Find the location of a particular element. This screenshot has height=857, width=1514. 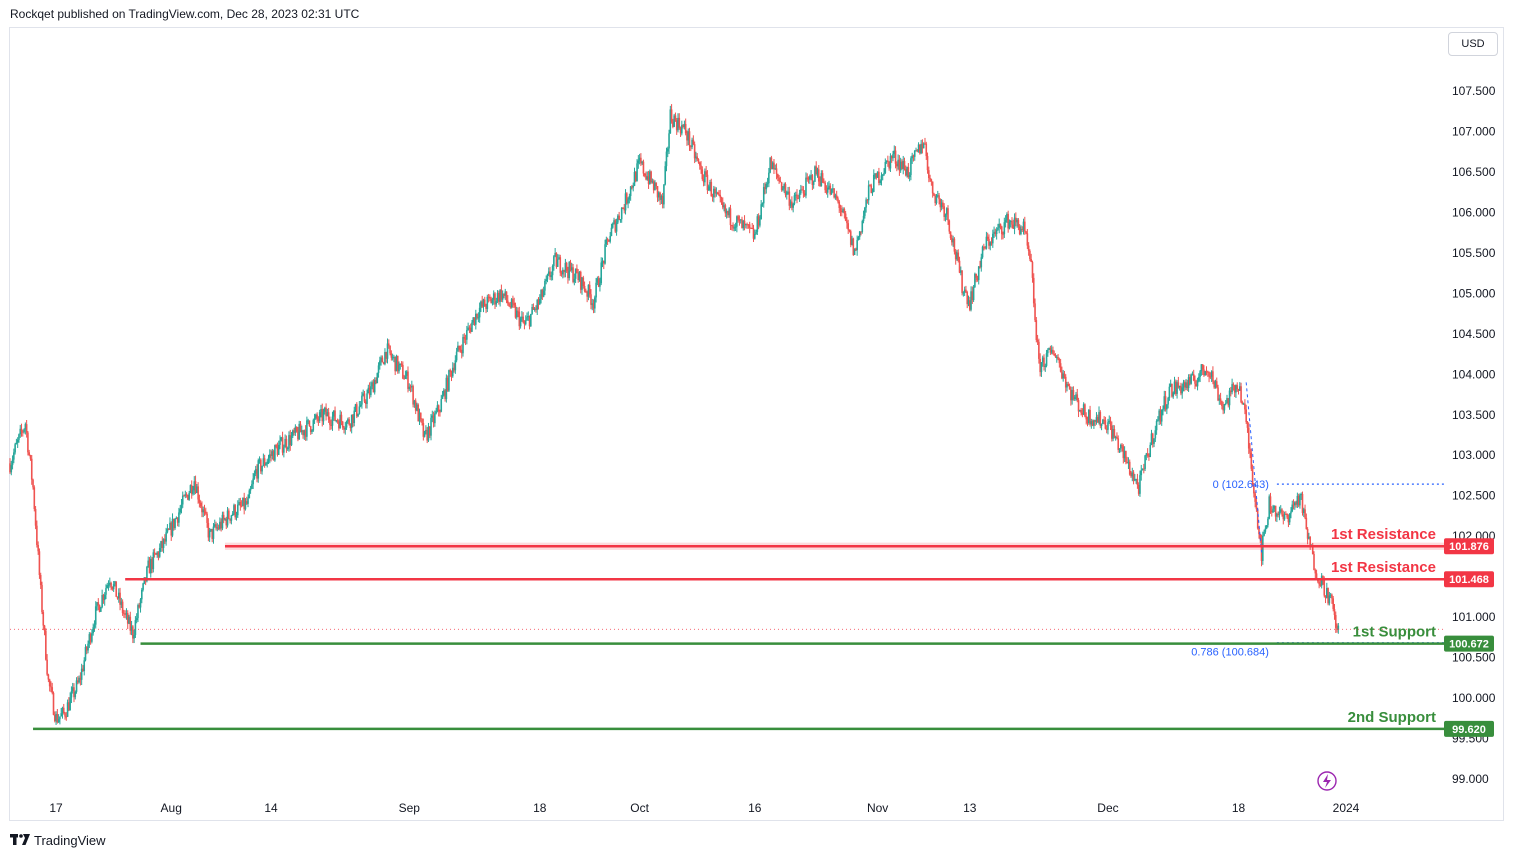

y-tick-label: 104.000 is located at coordinates (1474, 374).